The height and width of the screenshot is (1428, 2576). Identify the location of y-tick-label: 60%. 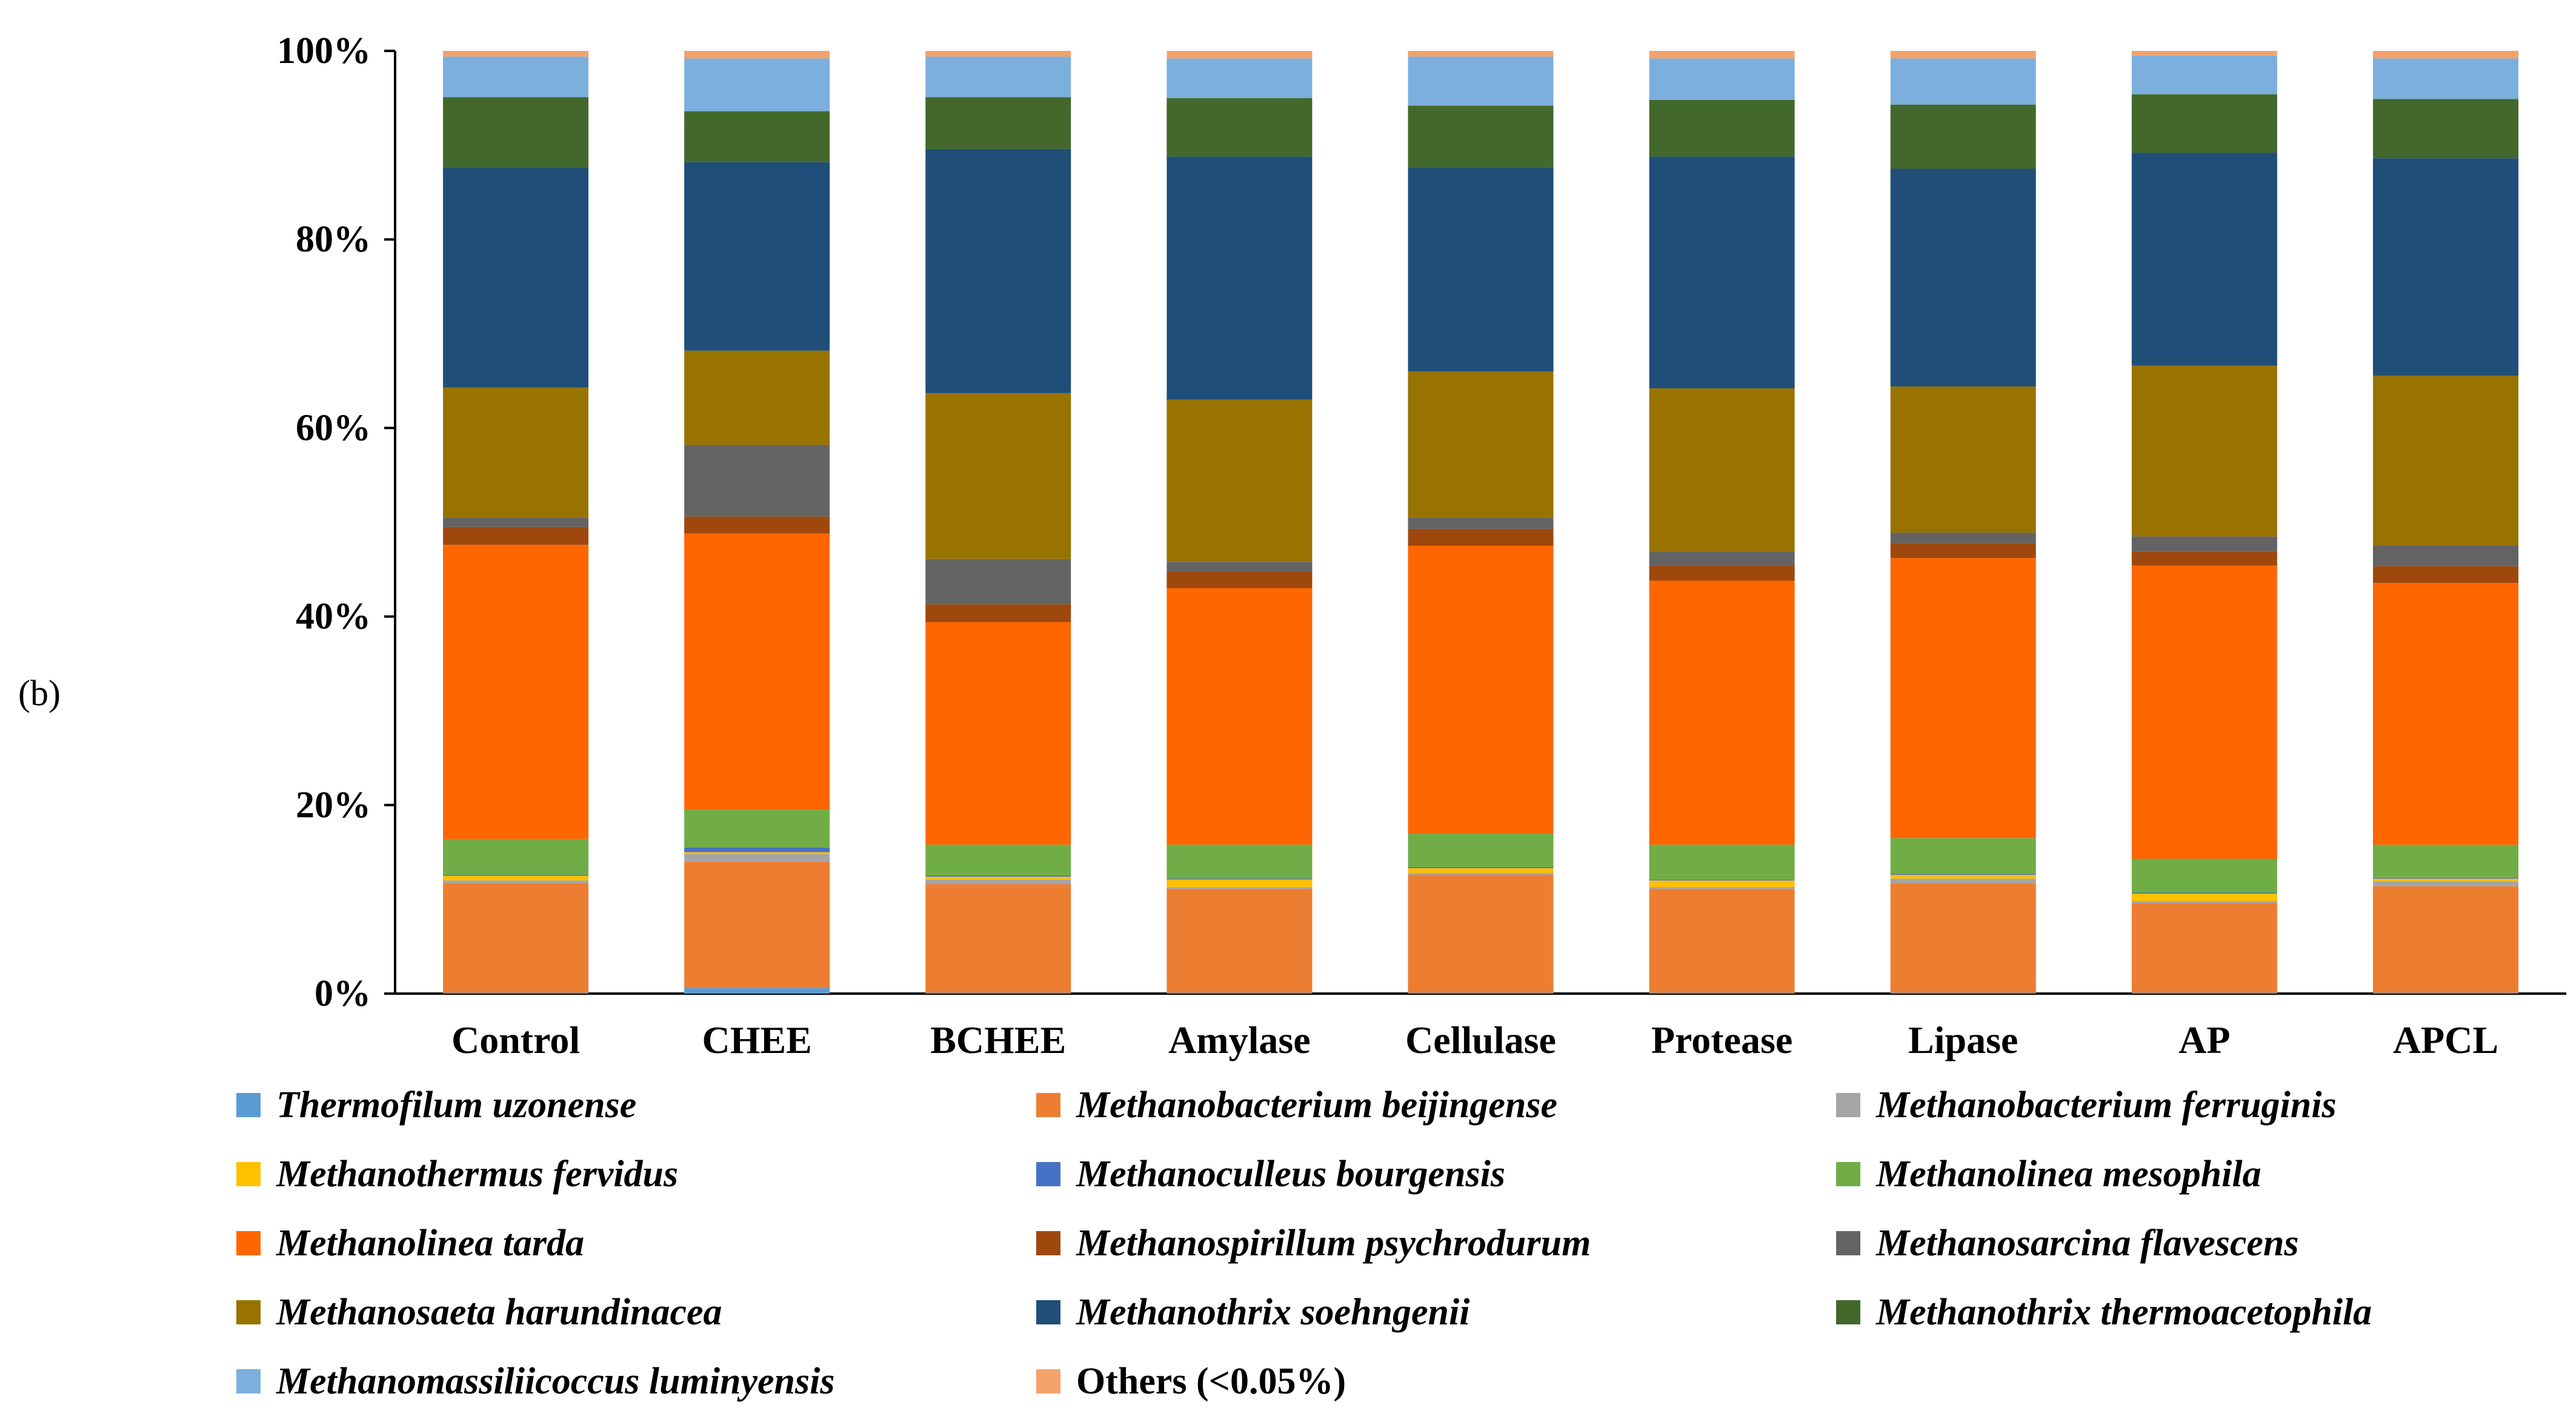
(333, 427).